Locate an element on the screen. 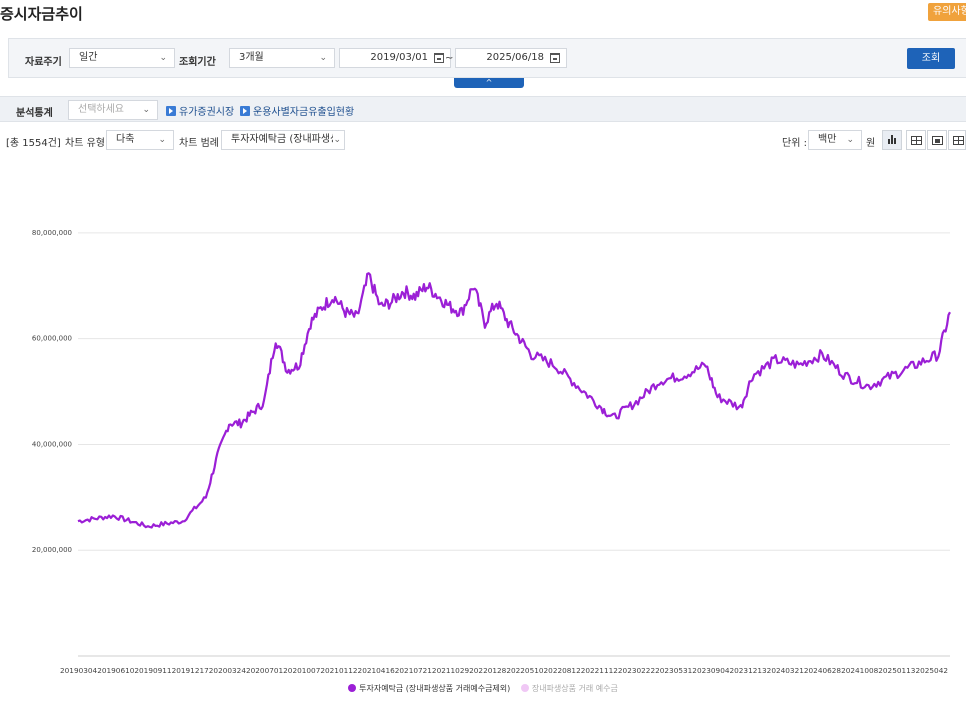 The width and height of the screenshot is (966, 701). chart-legend: 투자자예탁금 (장내파생상품 거래예수금제외) 장내파생상품 거래 예수금 is located at coordinates (483, 688).